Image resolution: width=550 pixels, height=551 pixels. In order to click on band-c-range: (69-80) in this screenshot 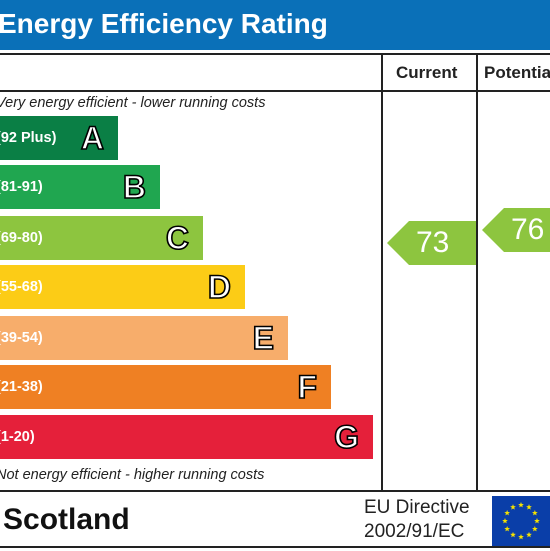, I will do `click(21, 238)`.